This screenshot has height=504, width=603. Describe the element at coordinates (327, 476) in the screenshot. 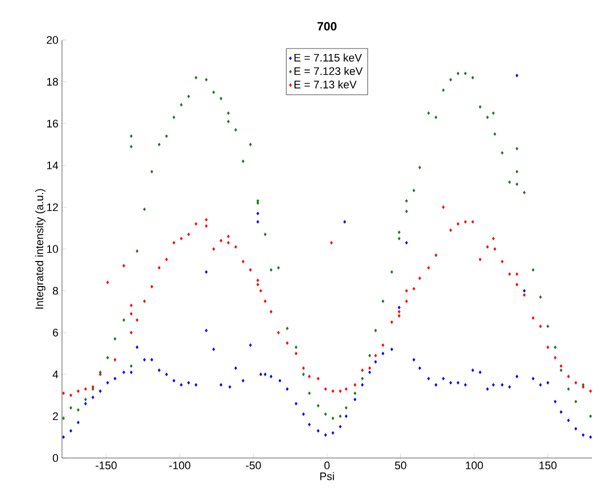

I see `x-axis-title: Psi` at that location.